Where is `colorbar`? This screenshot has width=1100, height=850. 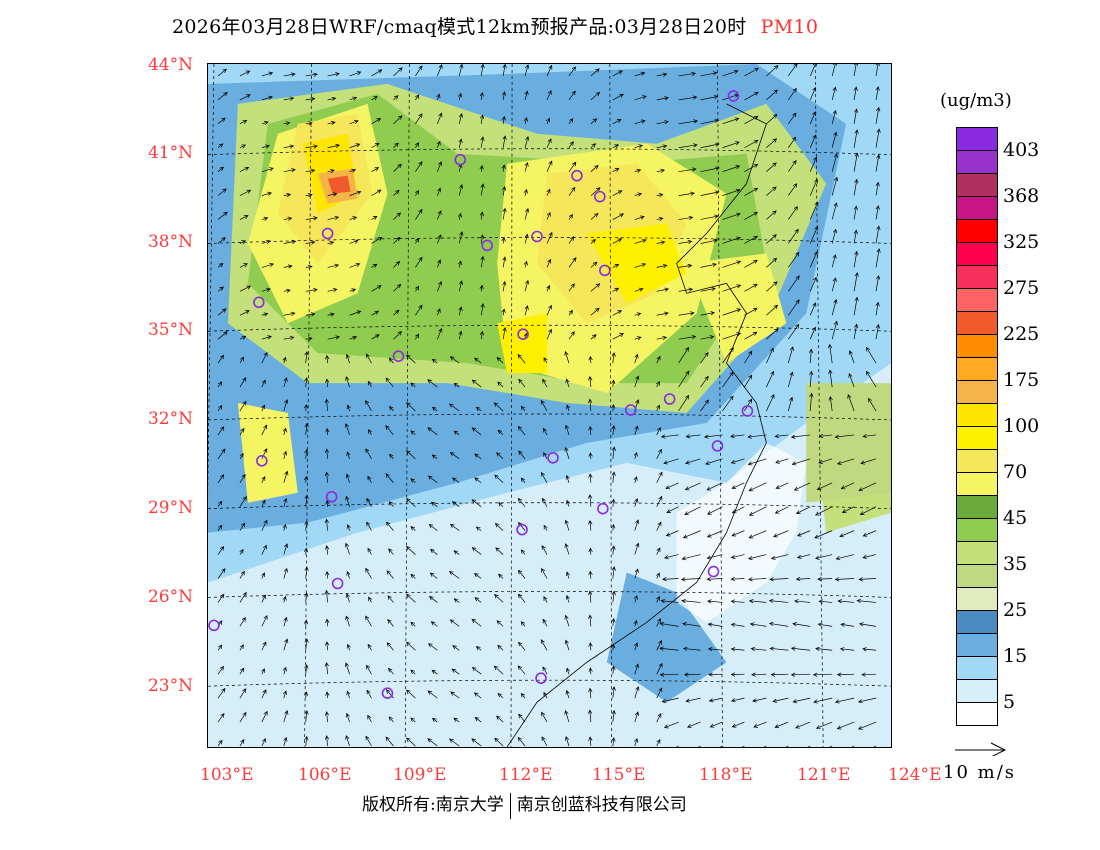
colorbar is located at coordinates (977, 426).